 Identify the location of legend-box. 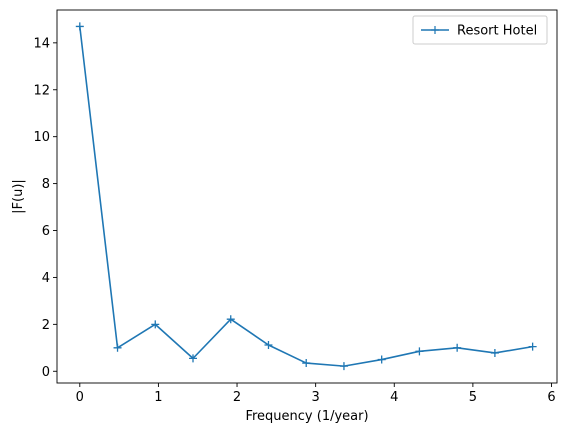
(480, 30).